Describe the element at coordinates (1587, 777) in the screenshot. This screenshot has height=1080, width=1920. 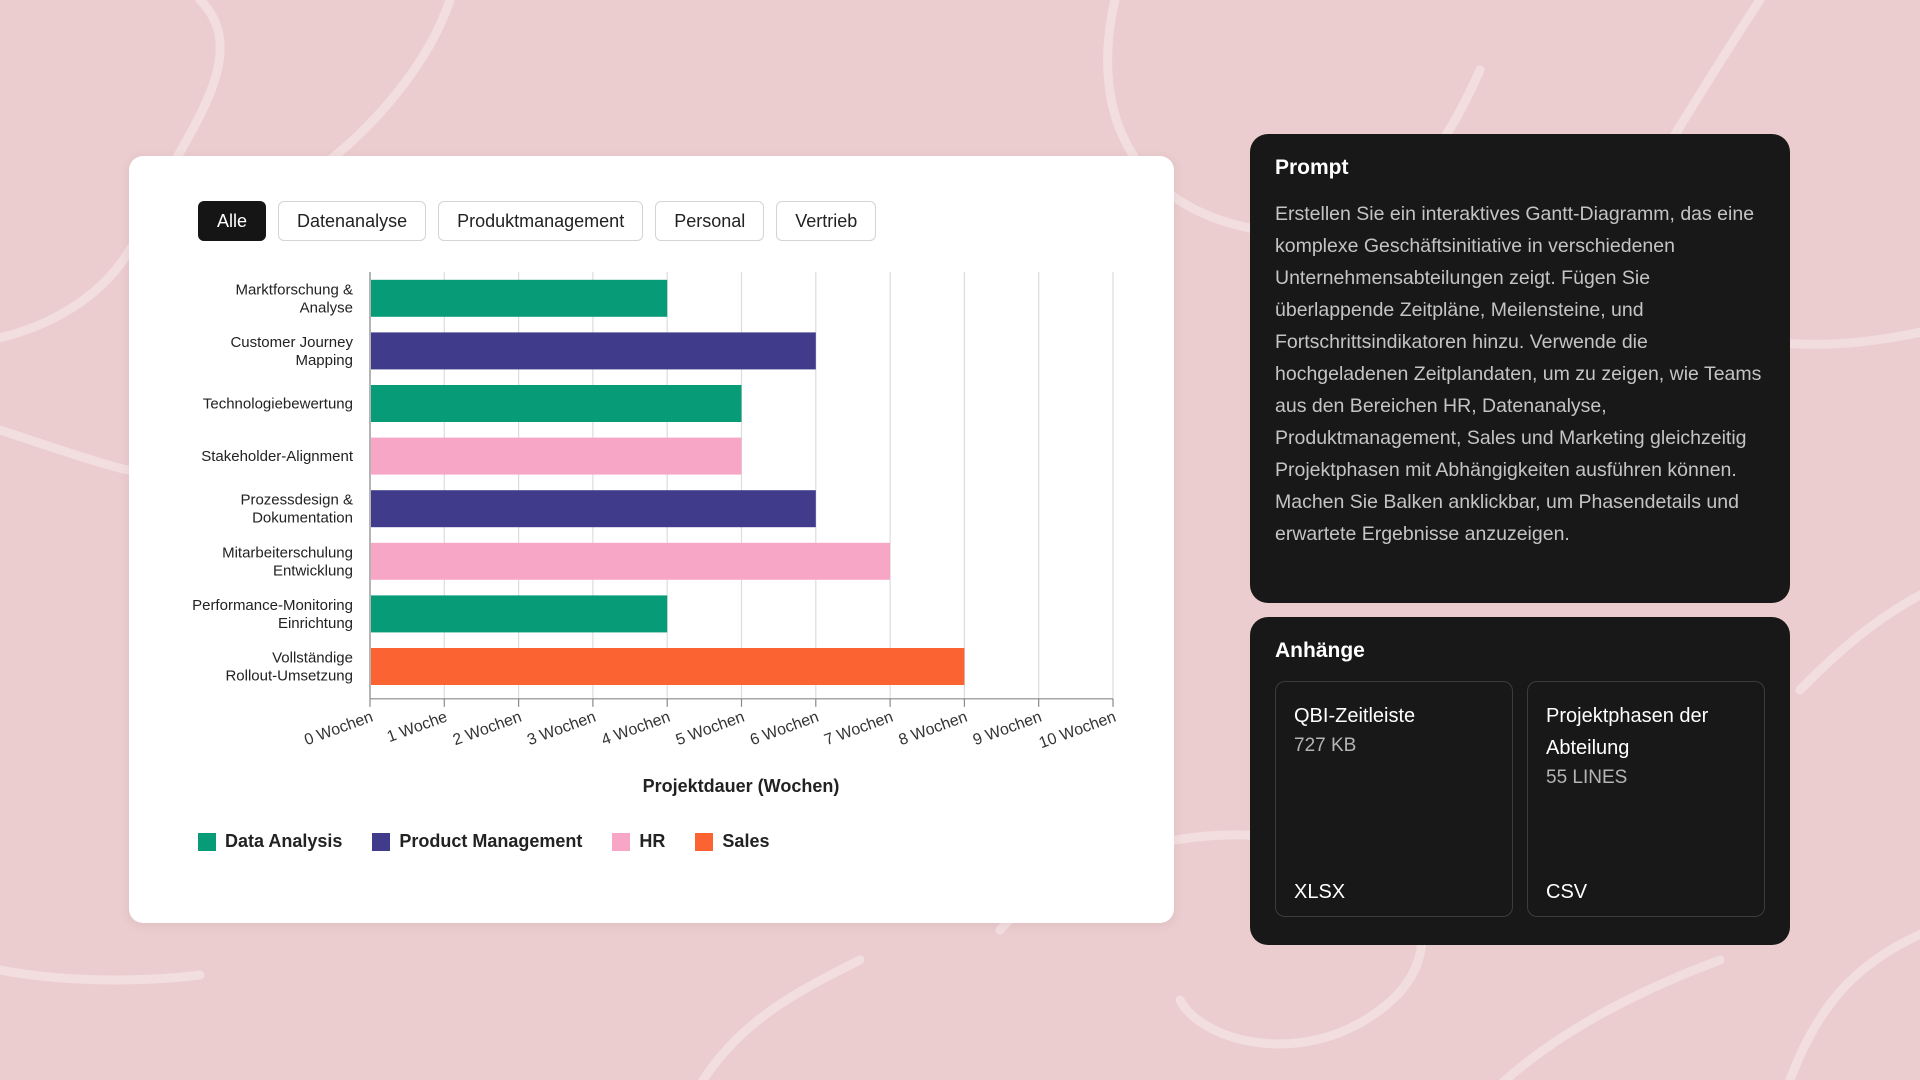
I see `attachment-size: 55 LINES` at that location.